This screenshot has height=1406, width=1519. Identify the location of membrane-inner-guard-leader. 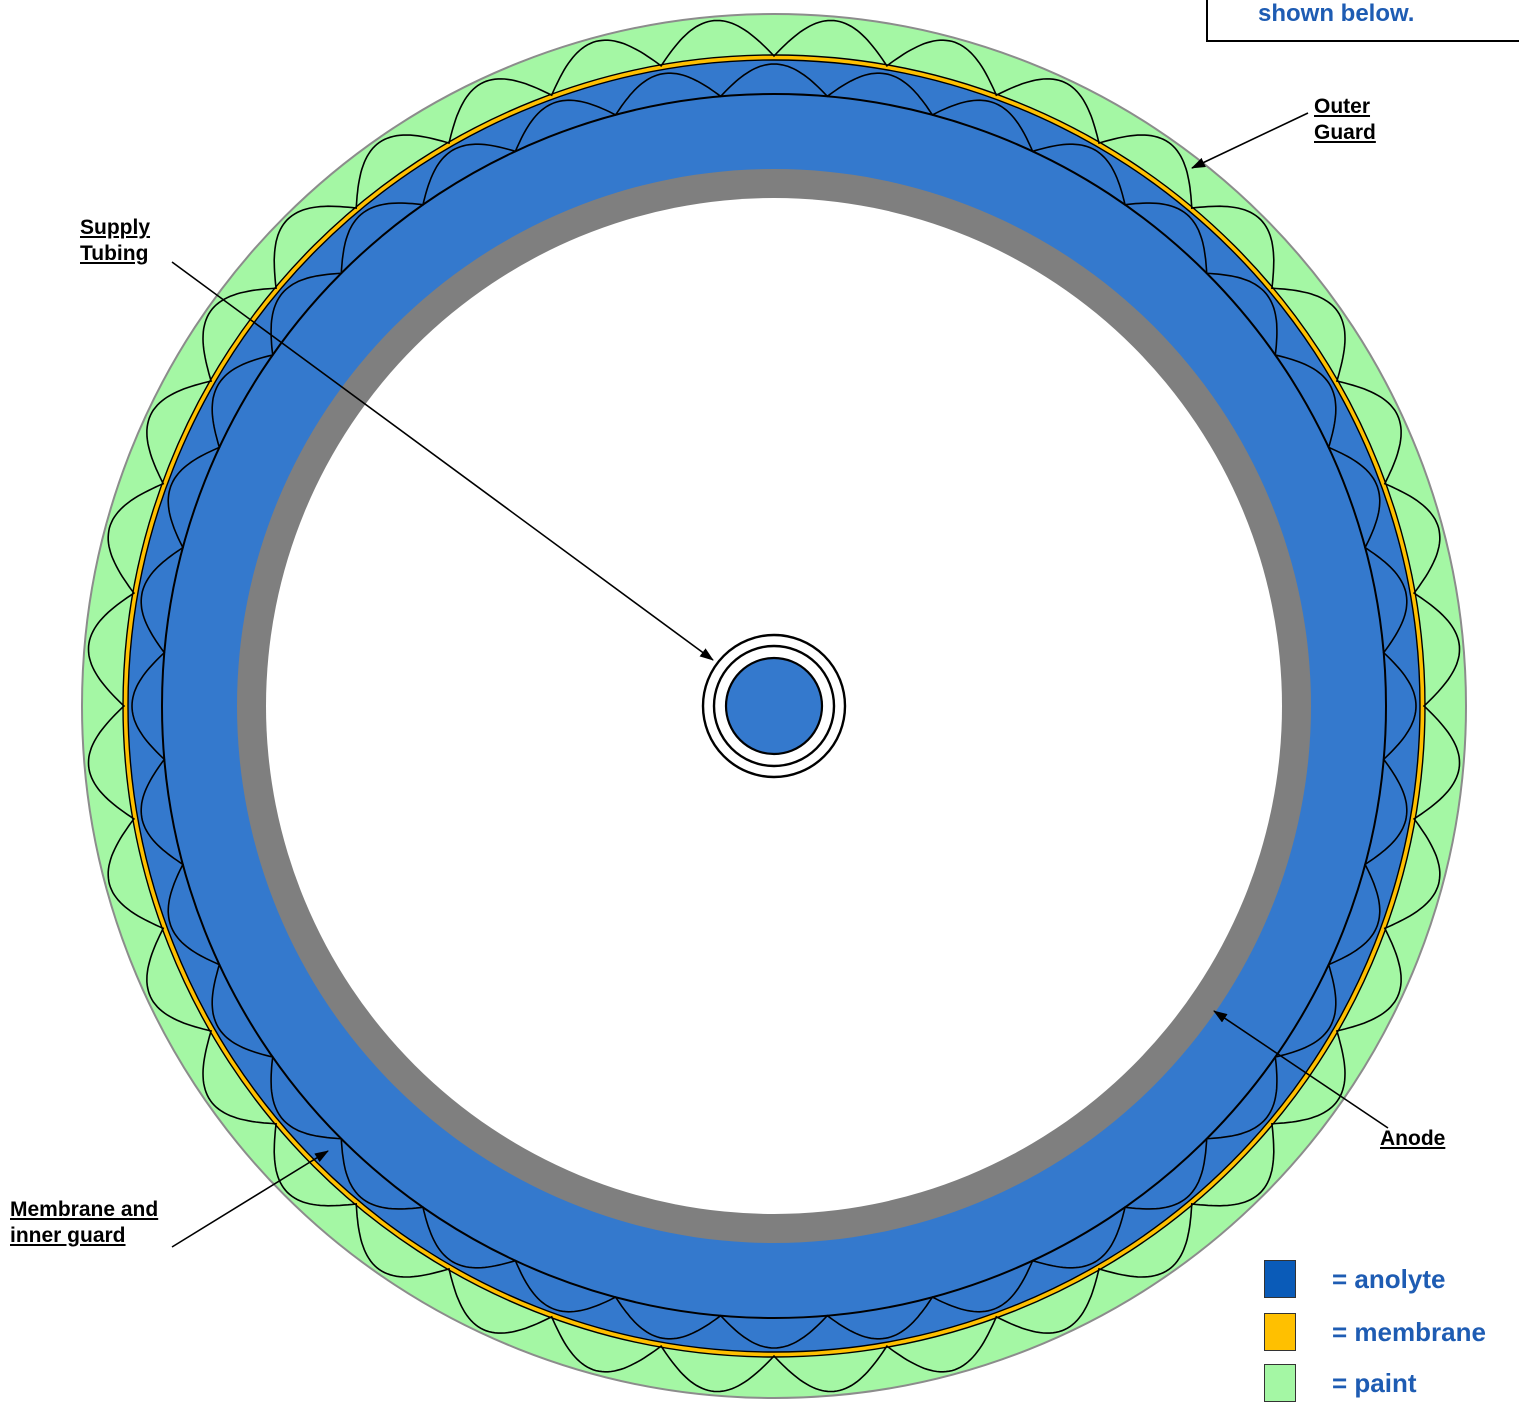
(250, 1199).